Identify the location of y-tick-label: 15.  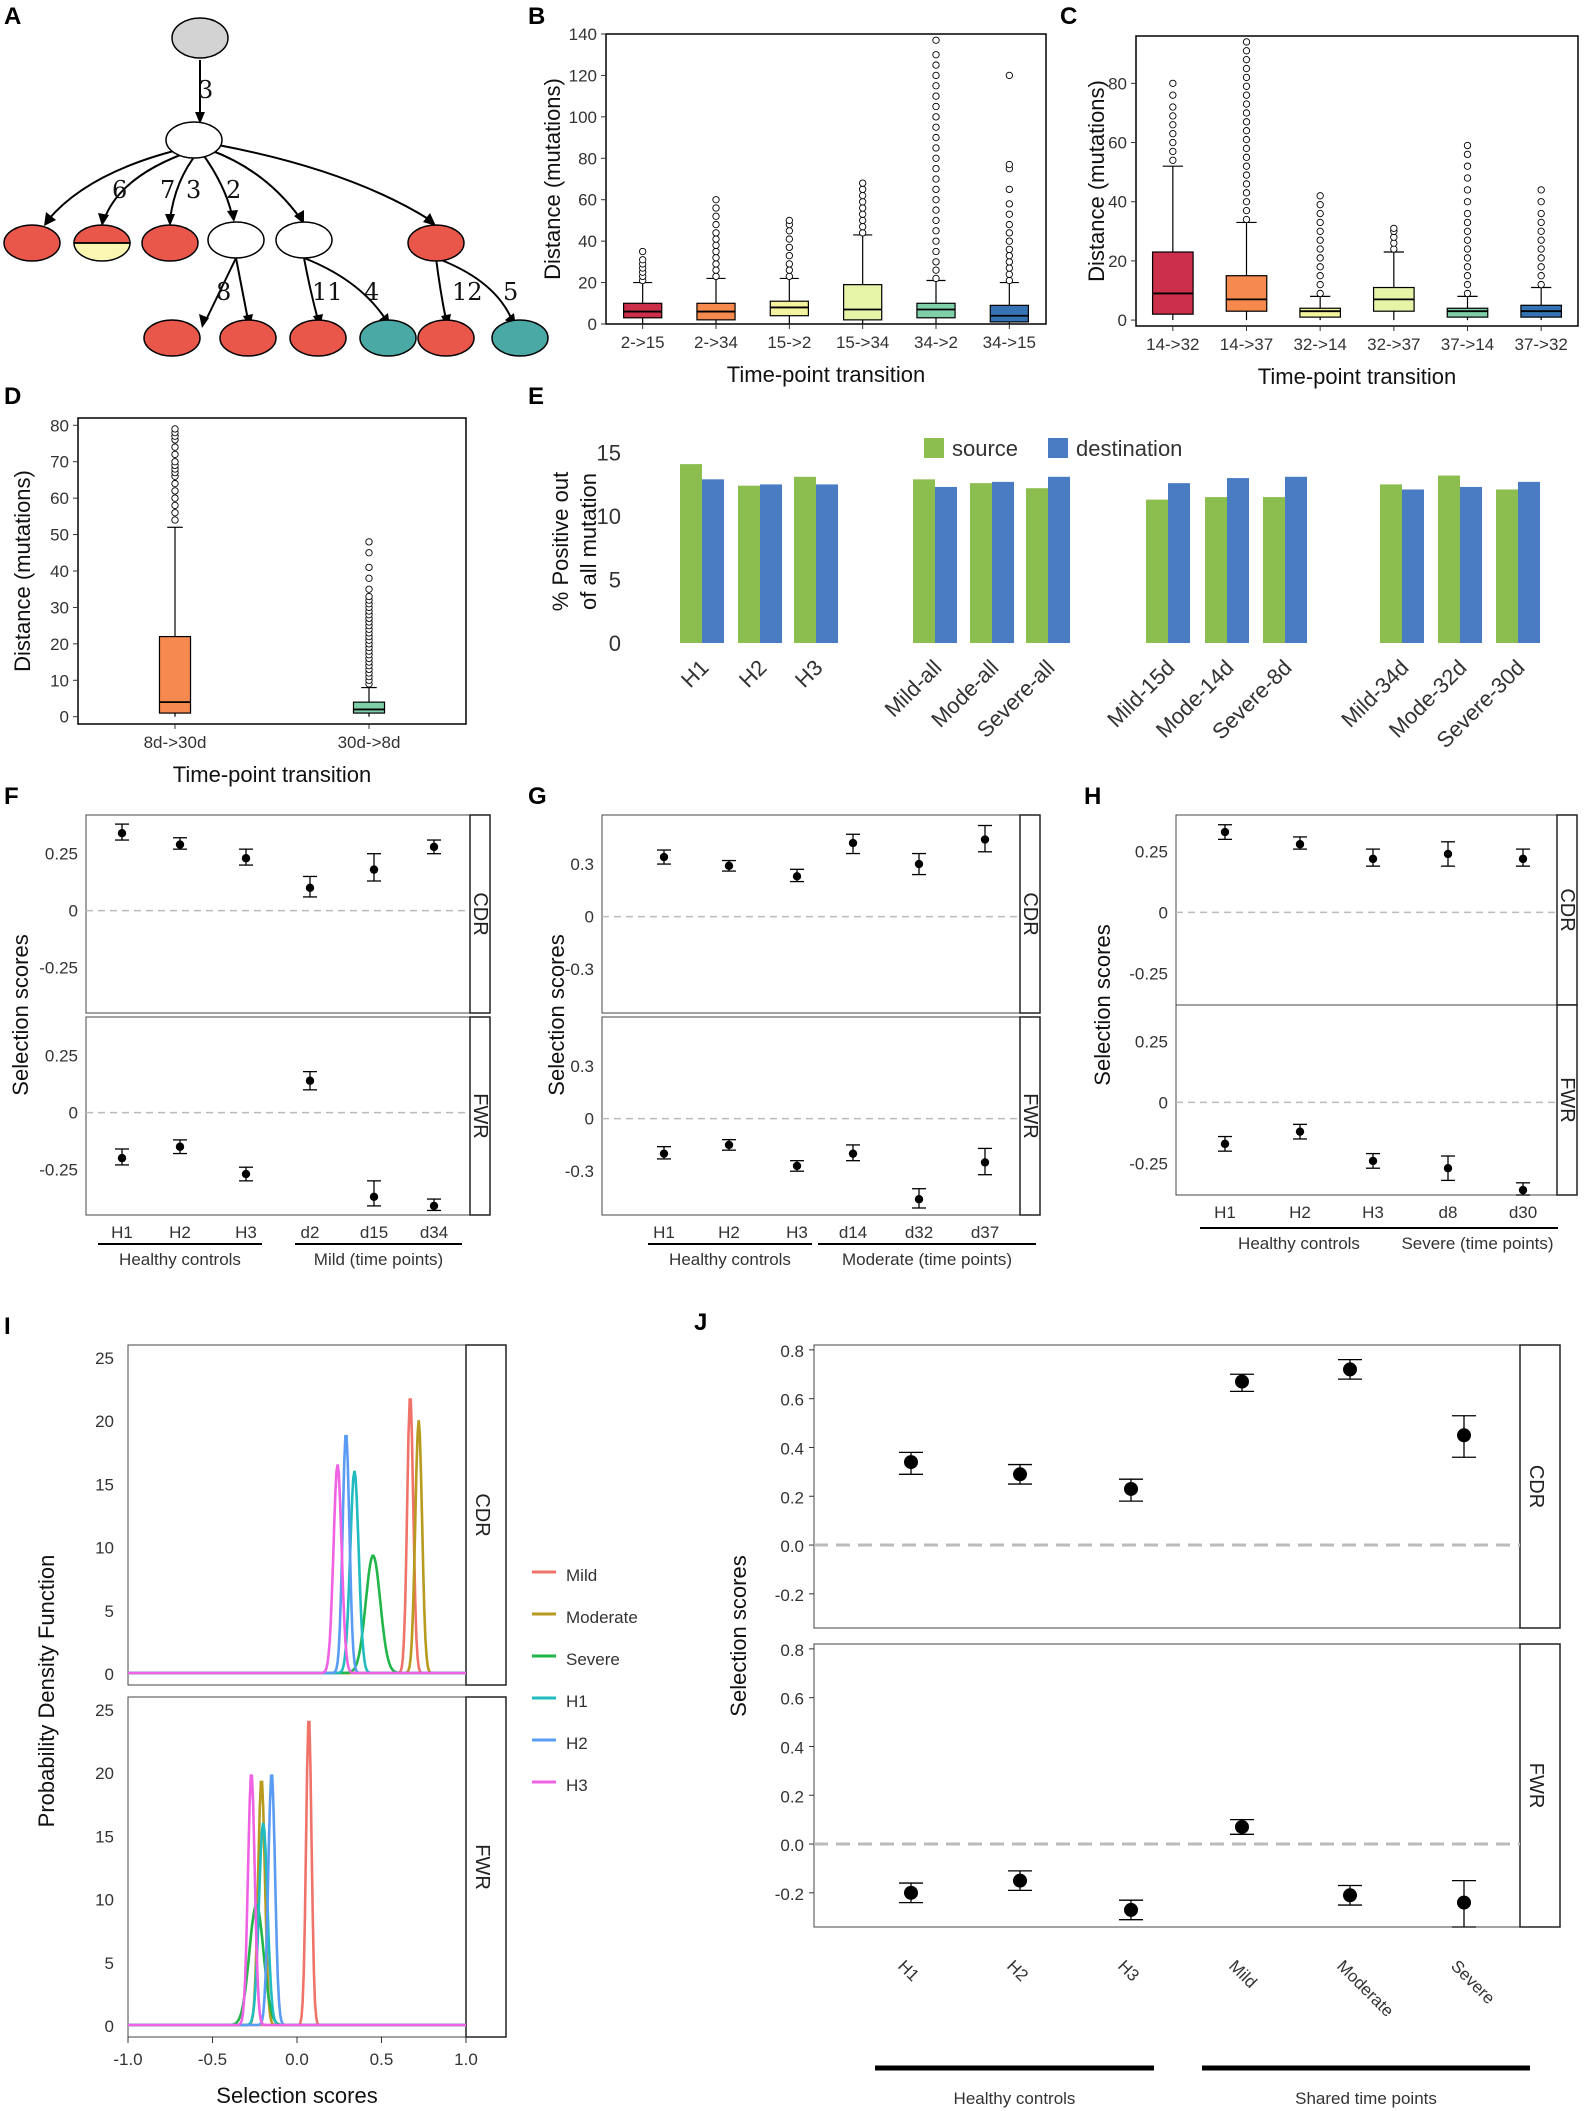
(104, 1836).